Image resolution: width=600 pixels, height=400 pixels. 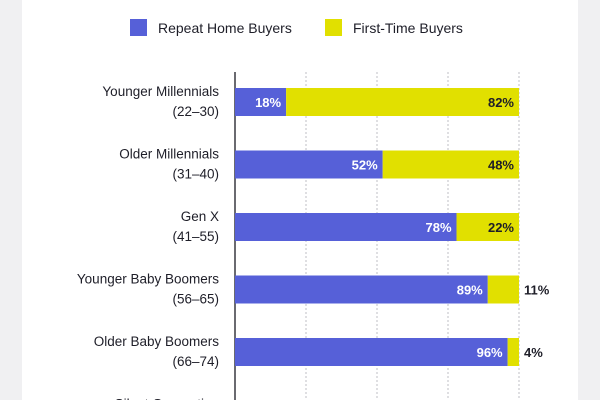 I want to click on category-label: Older Millennials (31–40), so click(x=169, y=164).